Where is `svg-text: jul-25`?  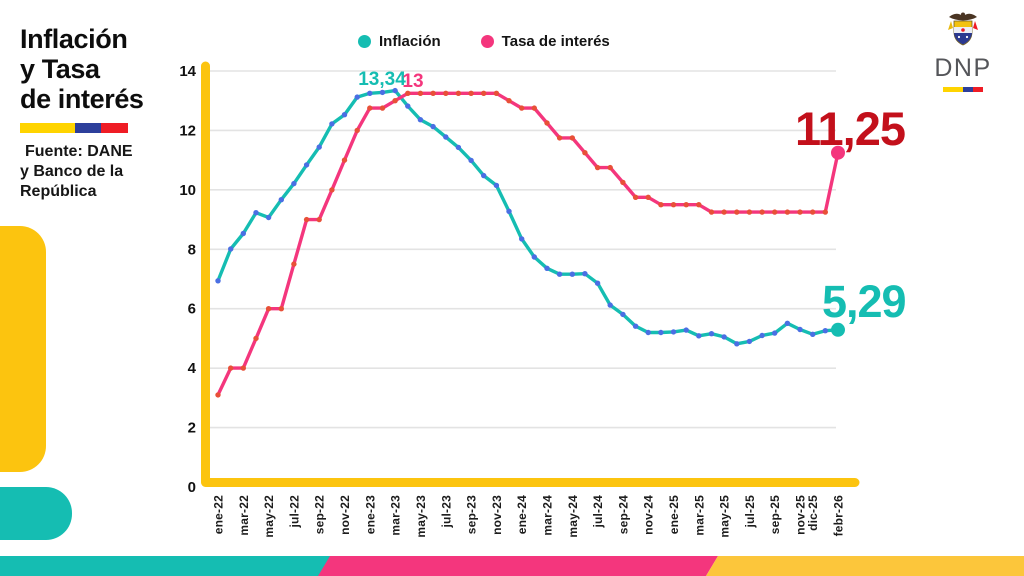
svg-text: jul-25 is located at coordinates (750, 512).